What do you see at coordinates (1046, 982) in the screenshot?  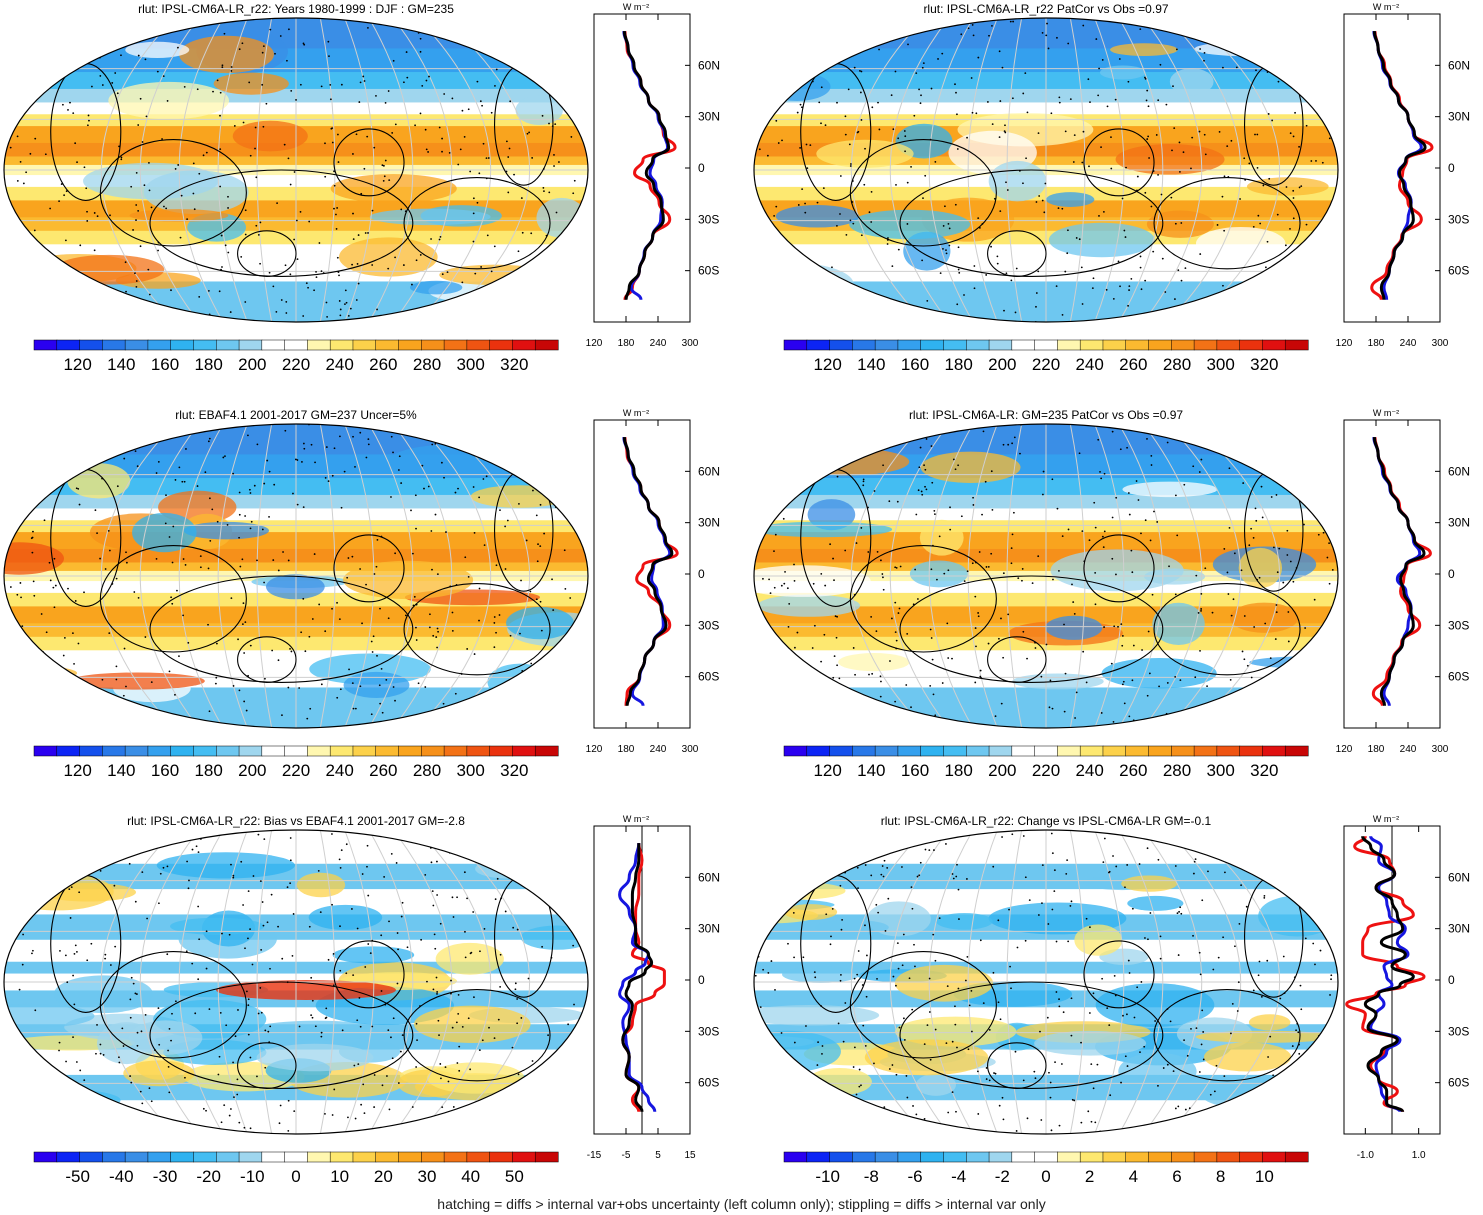 I see `world-map` at bounding box center [1046, 982].